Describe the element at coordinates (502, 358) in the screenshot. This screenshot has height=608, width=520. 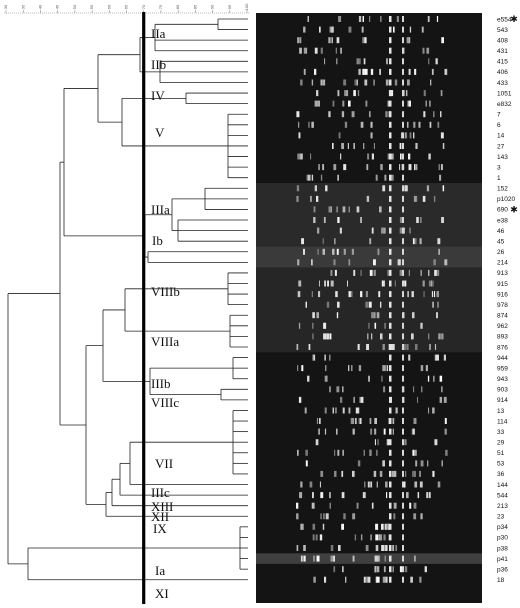
I see `lane-label: 944` at that location.